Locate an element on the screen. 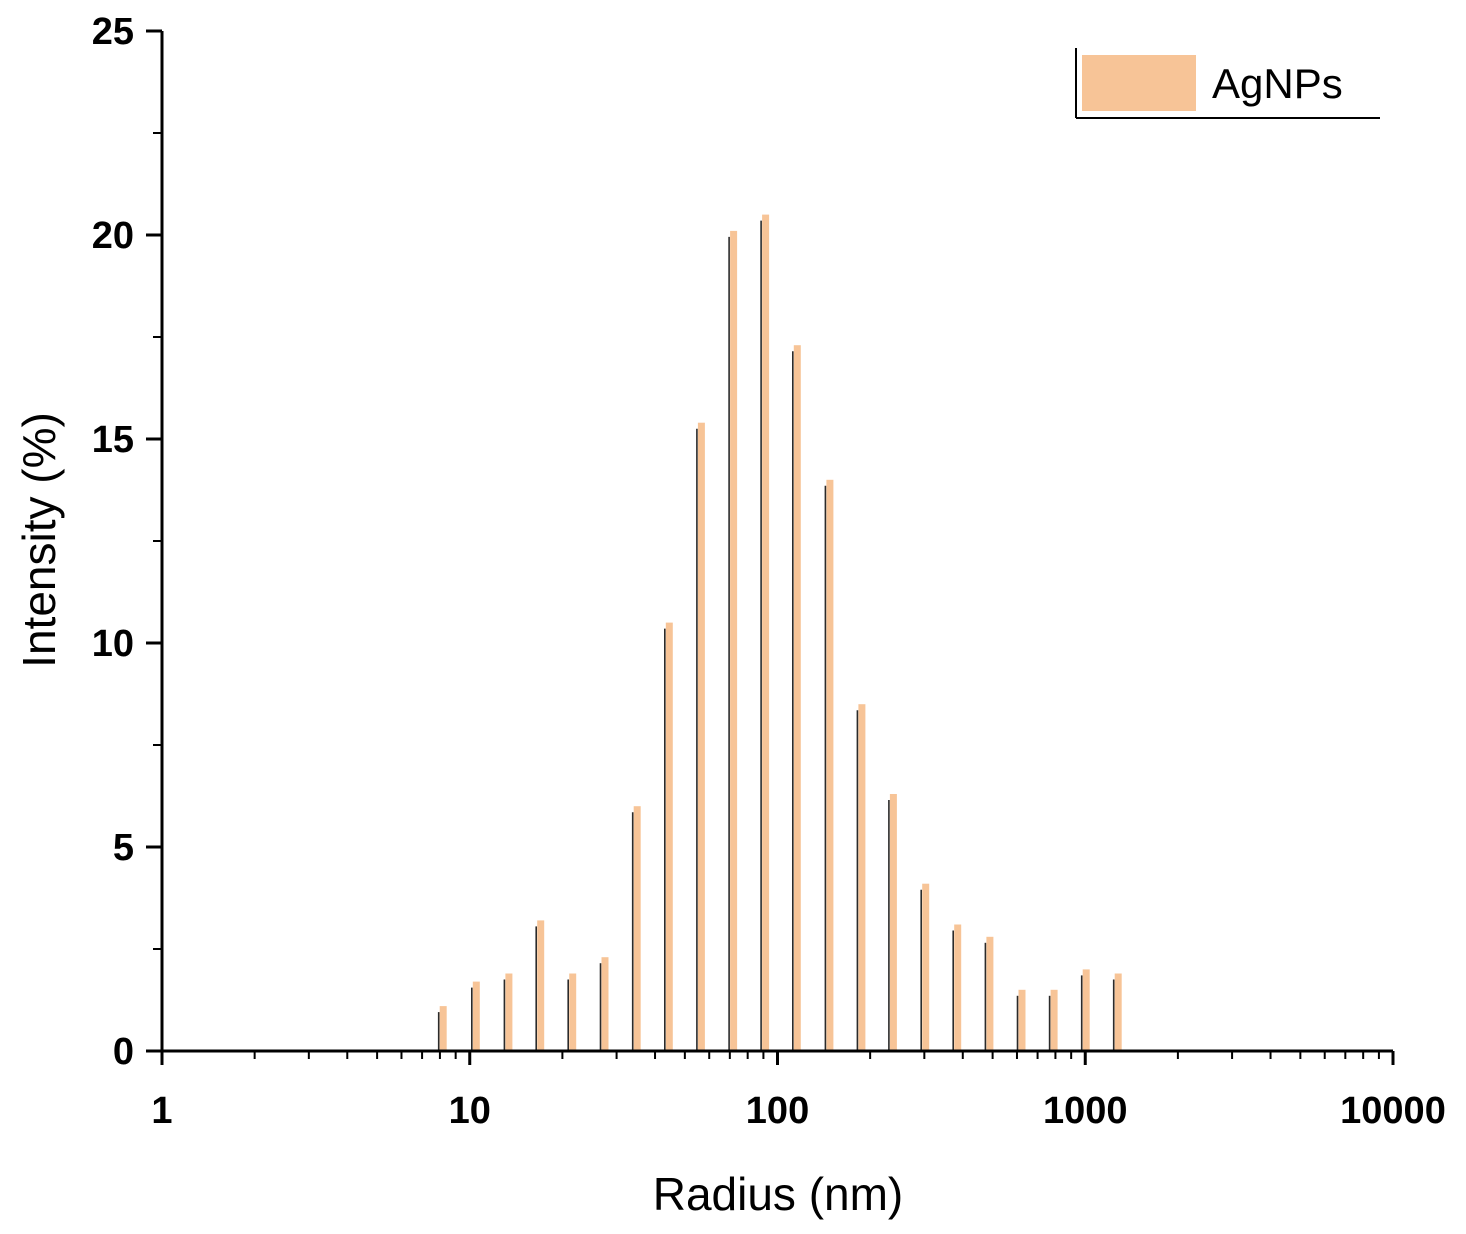  y-tick-label-5: 25 is located at coordinates (113, 32).